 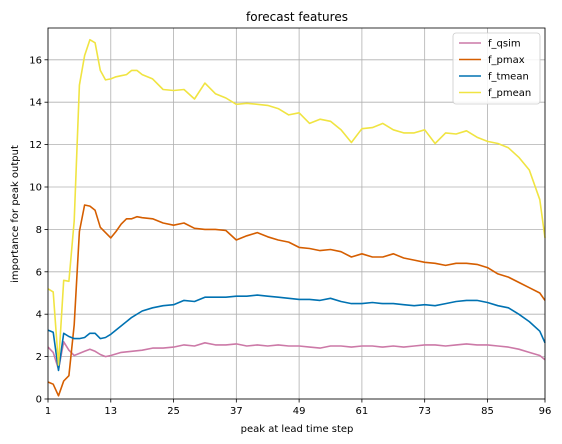 I want to click on legend-items: f_qsim f_pmax f_tmean f_pmean, so click(x=495, y=69).